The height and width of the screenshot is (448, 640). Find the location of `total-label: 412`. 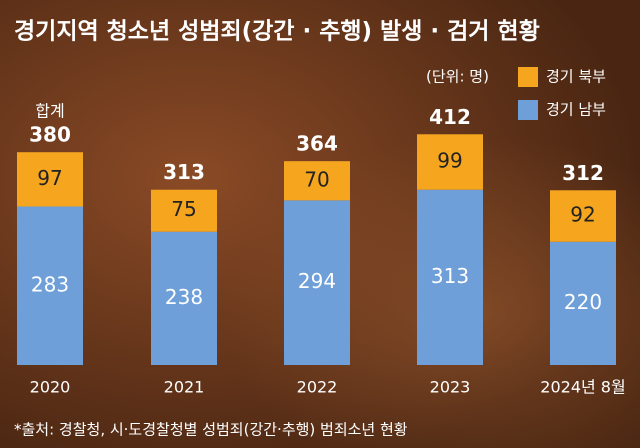

total-label: 412 is located at coordinates (450, 117).